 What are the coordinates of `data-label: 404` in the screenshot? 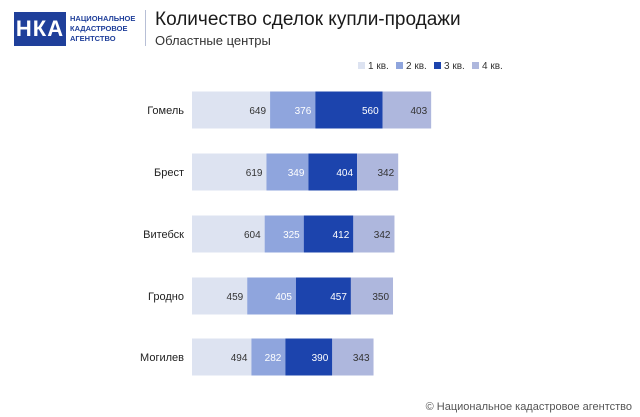 It's located at (344, 173).